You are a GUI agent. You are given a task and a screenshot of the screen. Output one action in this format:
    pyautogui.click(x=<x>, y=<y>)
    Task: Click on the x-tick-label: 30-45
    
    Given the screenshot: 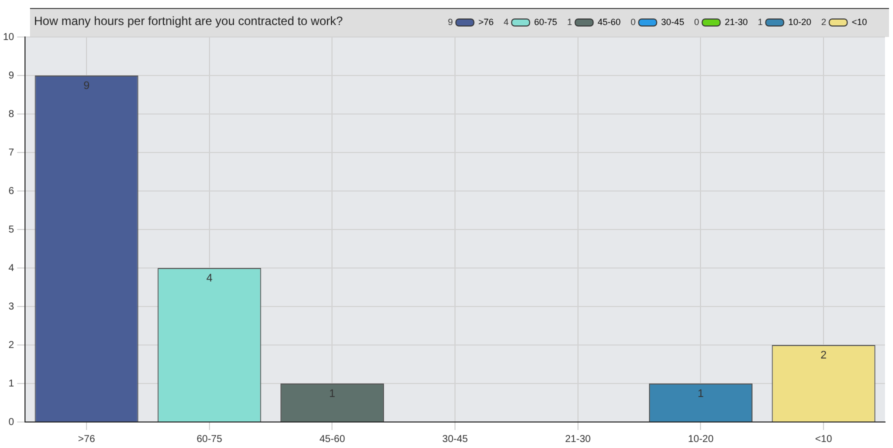 What is the action you would take?
    pyautogui.click(x=455, y=439)
    